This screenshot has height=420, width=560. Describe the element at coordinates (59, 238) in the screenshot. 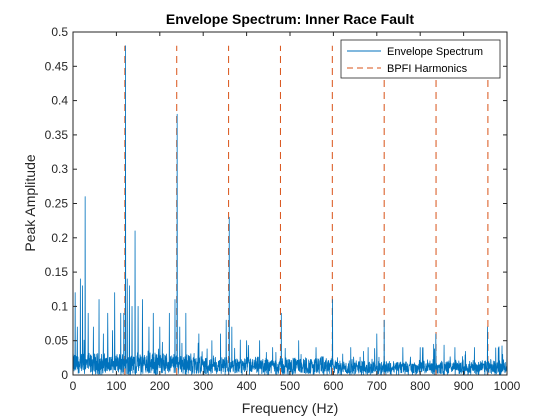

I see `y-tick-label: 0.2` at that location.